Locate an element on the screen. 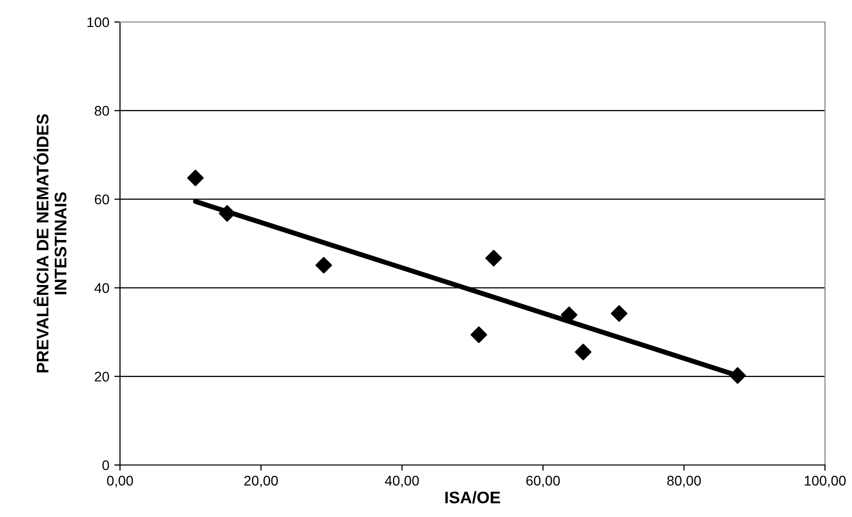 This screenshot has width=852, height=517. x-tick-label: 40,00 is located at coordinates (401, 482).